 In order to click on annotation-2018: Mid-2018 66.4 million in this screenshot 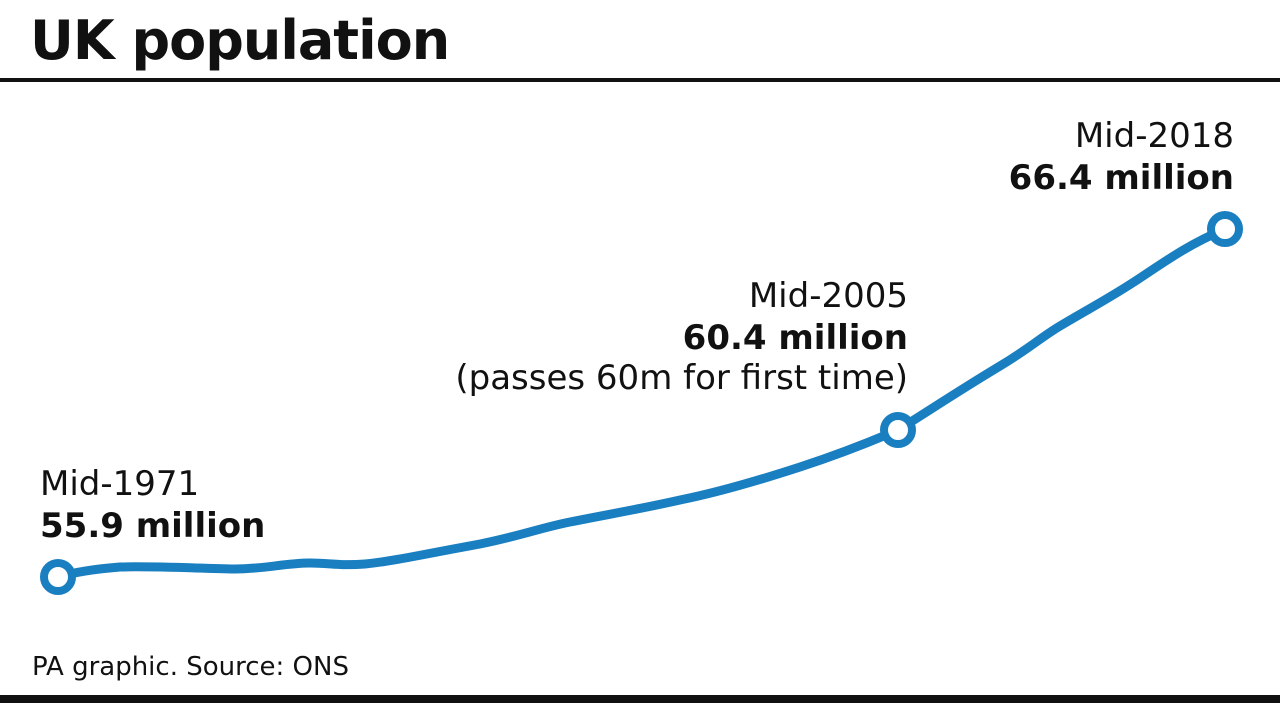, I will do `click(1121, 156)`.